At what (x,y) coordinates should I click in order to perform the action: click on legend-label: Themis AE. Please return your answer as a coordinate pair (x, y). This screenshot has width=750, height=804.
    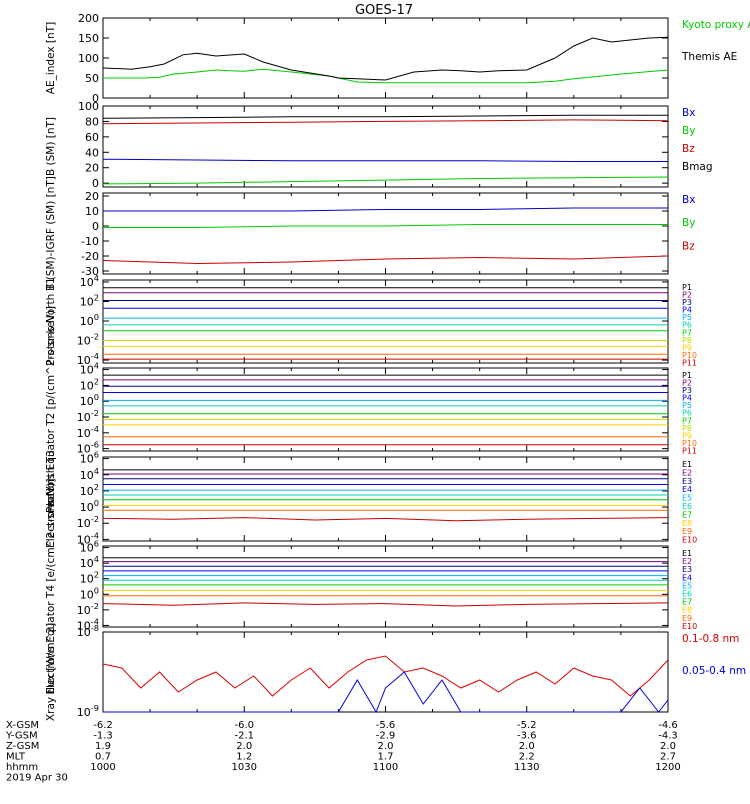
    Looking at the image, I should click on (709, 57).